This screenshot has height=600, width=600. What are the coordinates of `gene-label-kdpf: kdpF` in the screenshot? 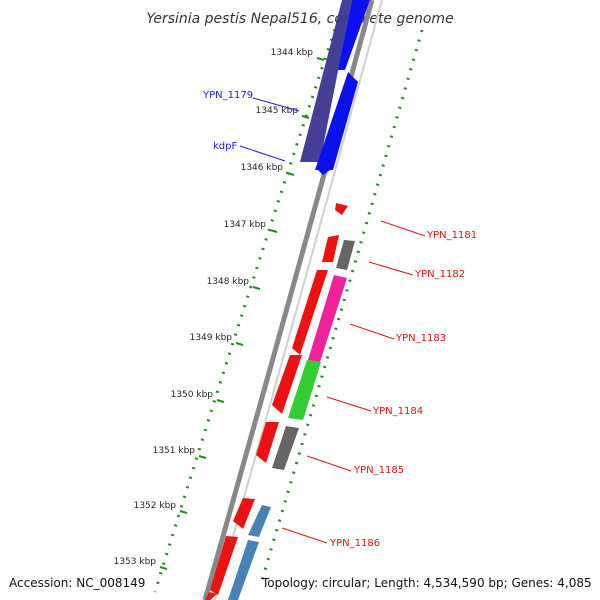 It's located at (225, 146).